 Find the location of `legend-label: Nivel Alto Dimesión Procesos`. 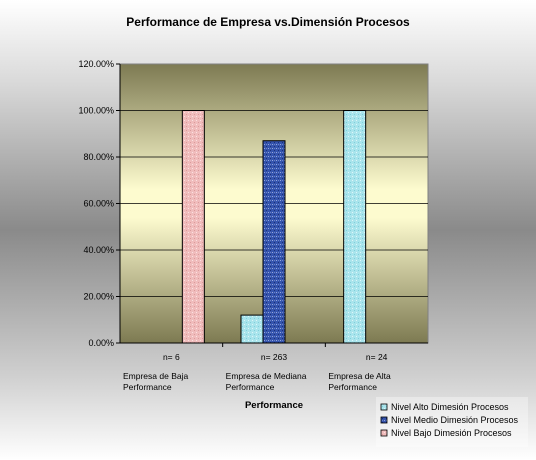

legend-label: Nivel Alto Dimesión Procesos is located at coordinates (450, 407).